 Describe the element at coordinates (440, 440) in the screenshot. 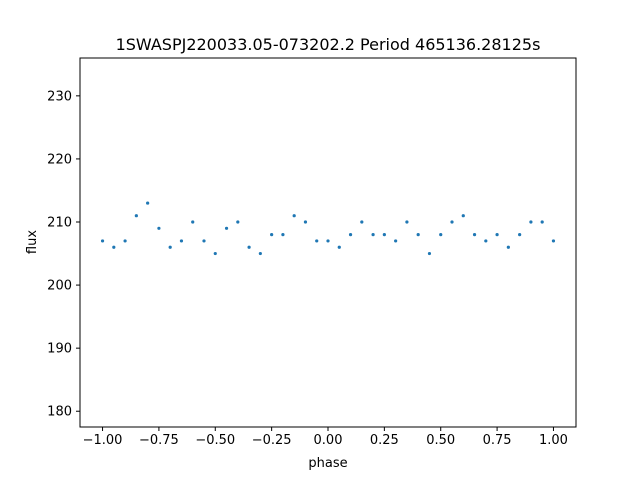

I see `x-tick-label: 0.50` at that location.